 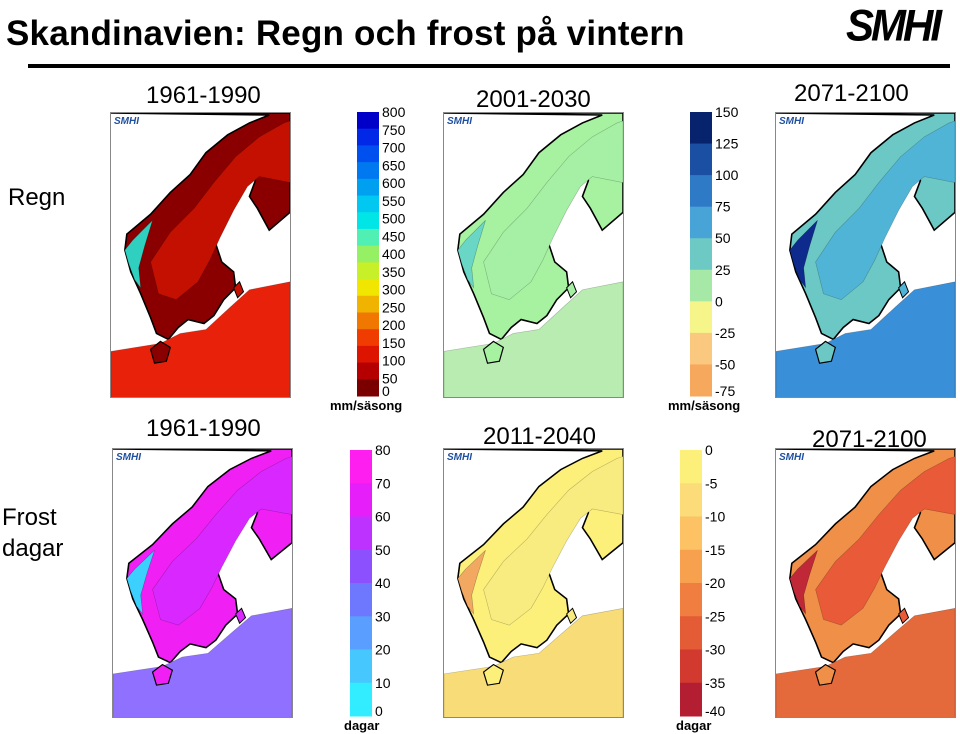 I want to click on colorbar-frost-change-unit: dagar, so click(x=694, y=725).